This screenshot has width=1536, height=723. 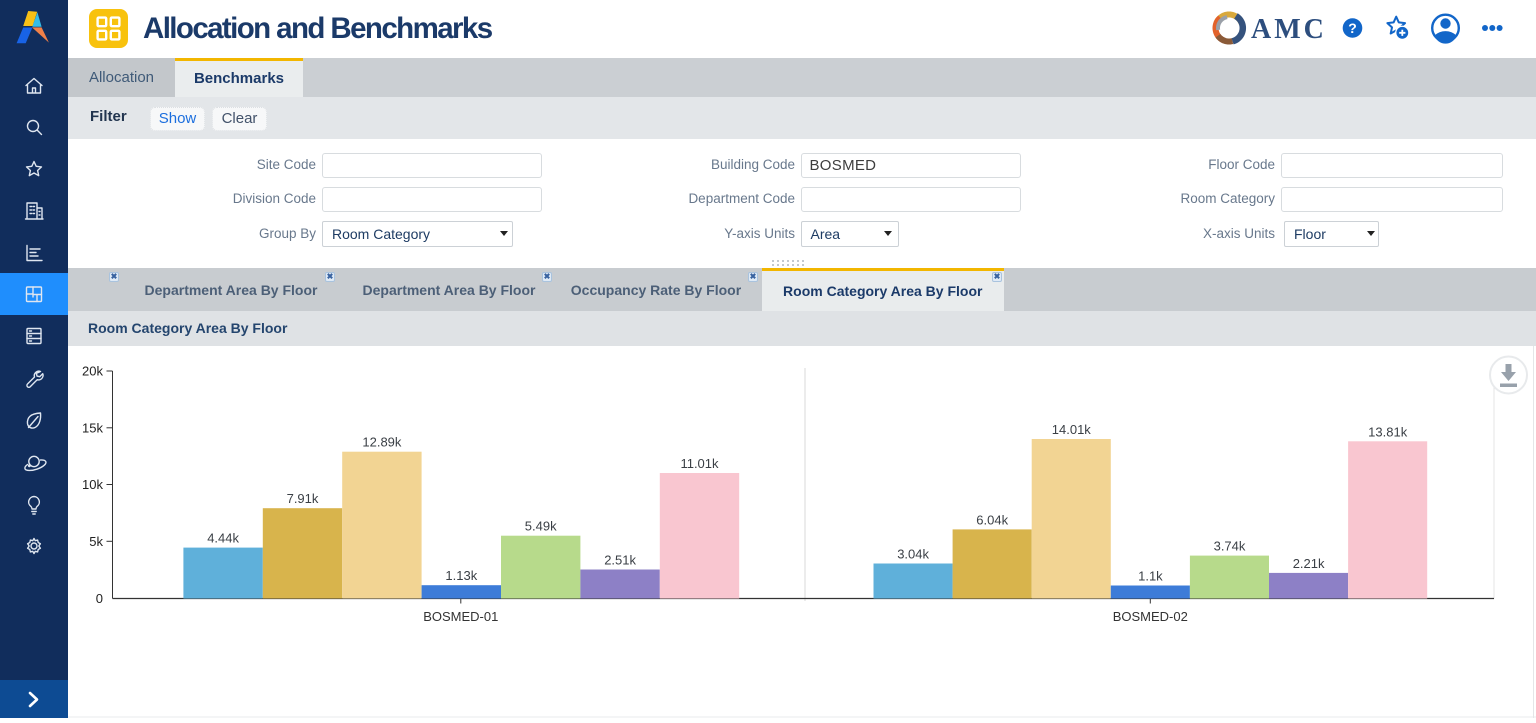 What do you see at coordinates (541, 526) in the screenshot?
I see `svg-text: 5.49k` at bounding box center [541, 526].